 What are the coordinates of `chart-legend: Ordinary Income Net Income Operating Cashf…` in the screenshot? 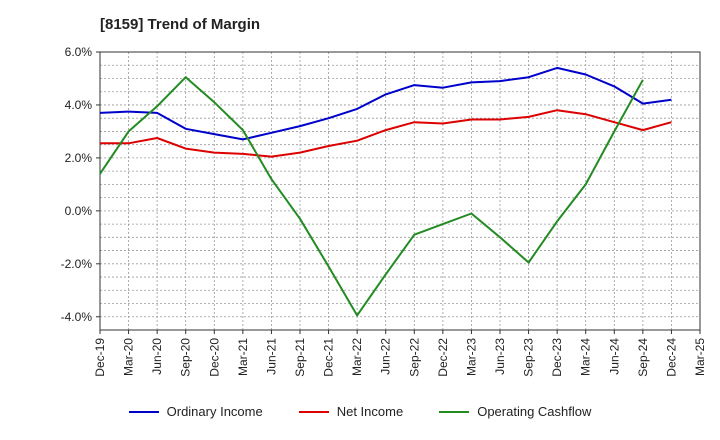 It's located at (360, 411).